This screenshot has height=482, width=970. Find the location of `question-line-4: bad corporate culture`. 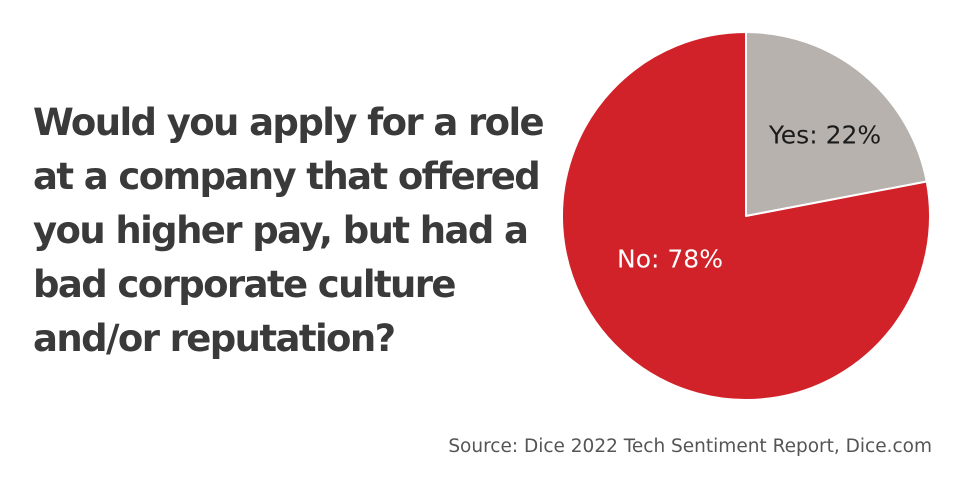

question-line-4: bad corporate culture is located at coordinates (245, 284).